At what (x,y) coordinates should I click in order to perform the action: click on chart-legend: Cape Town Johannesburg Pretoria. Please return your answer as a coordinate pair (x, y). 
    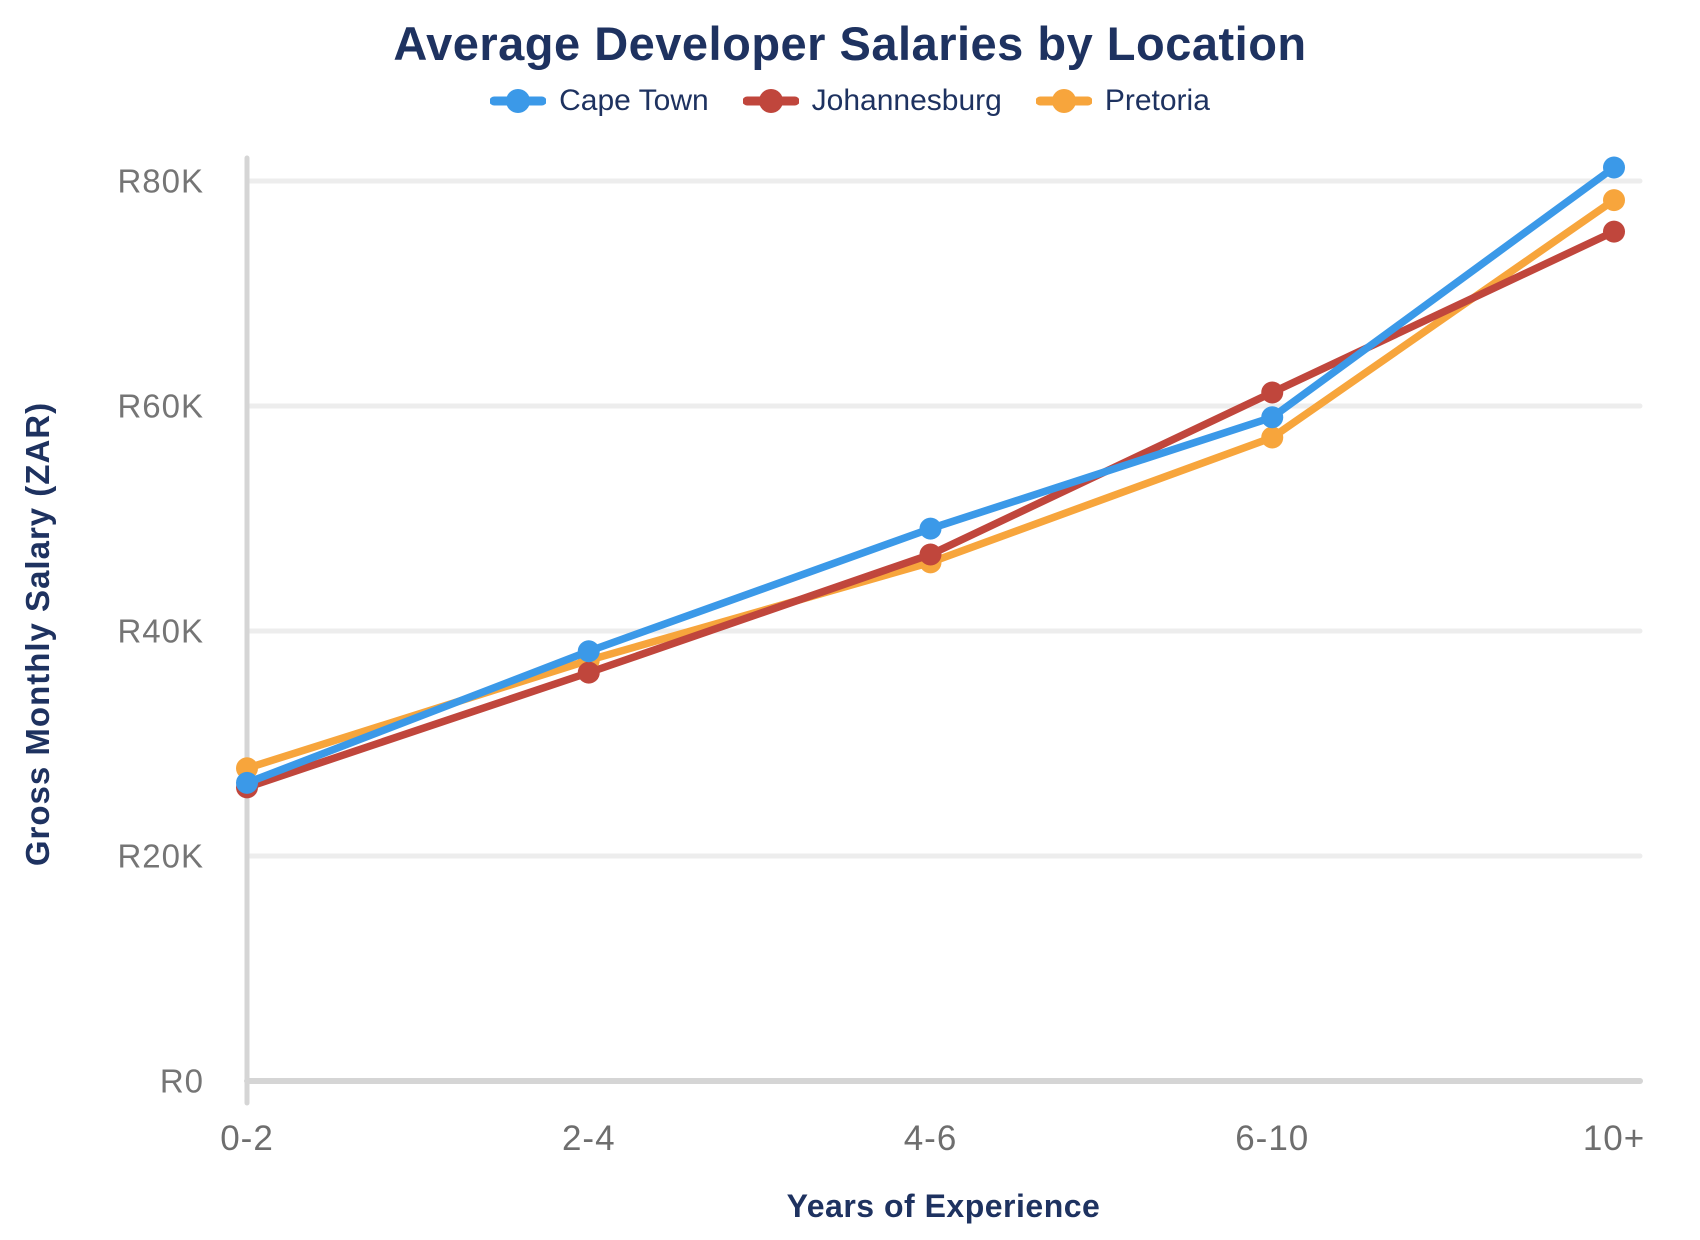
    Looking at the image, I should click on (850, 101).